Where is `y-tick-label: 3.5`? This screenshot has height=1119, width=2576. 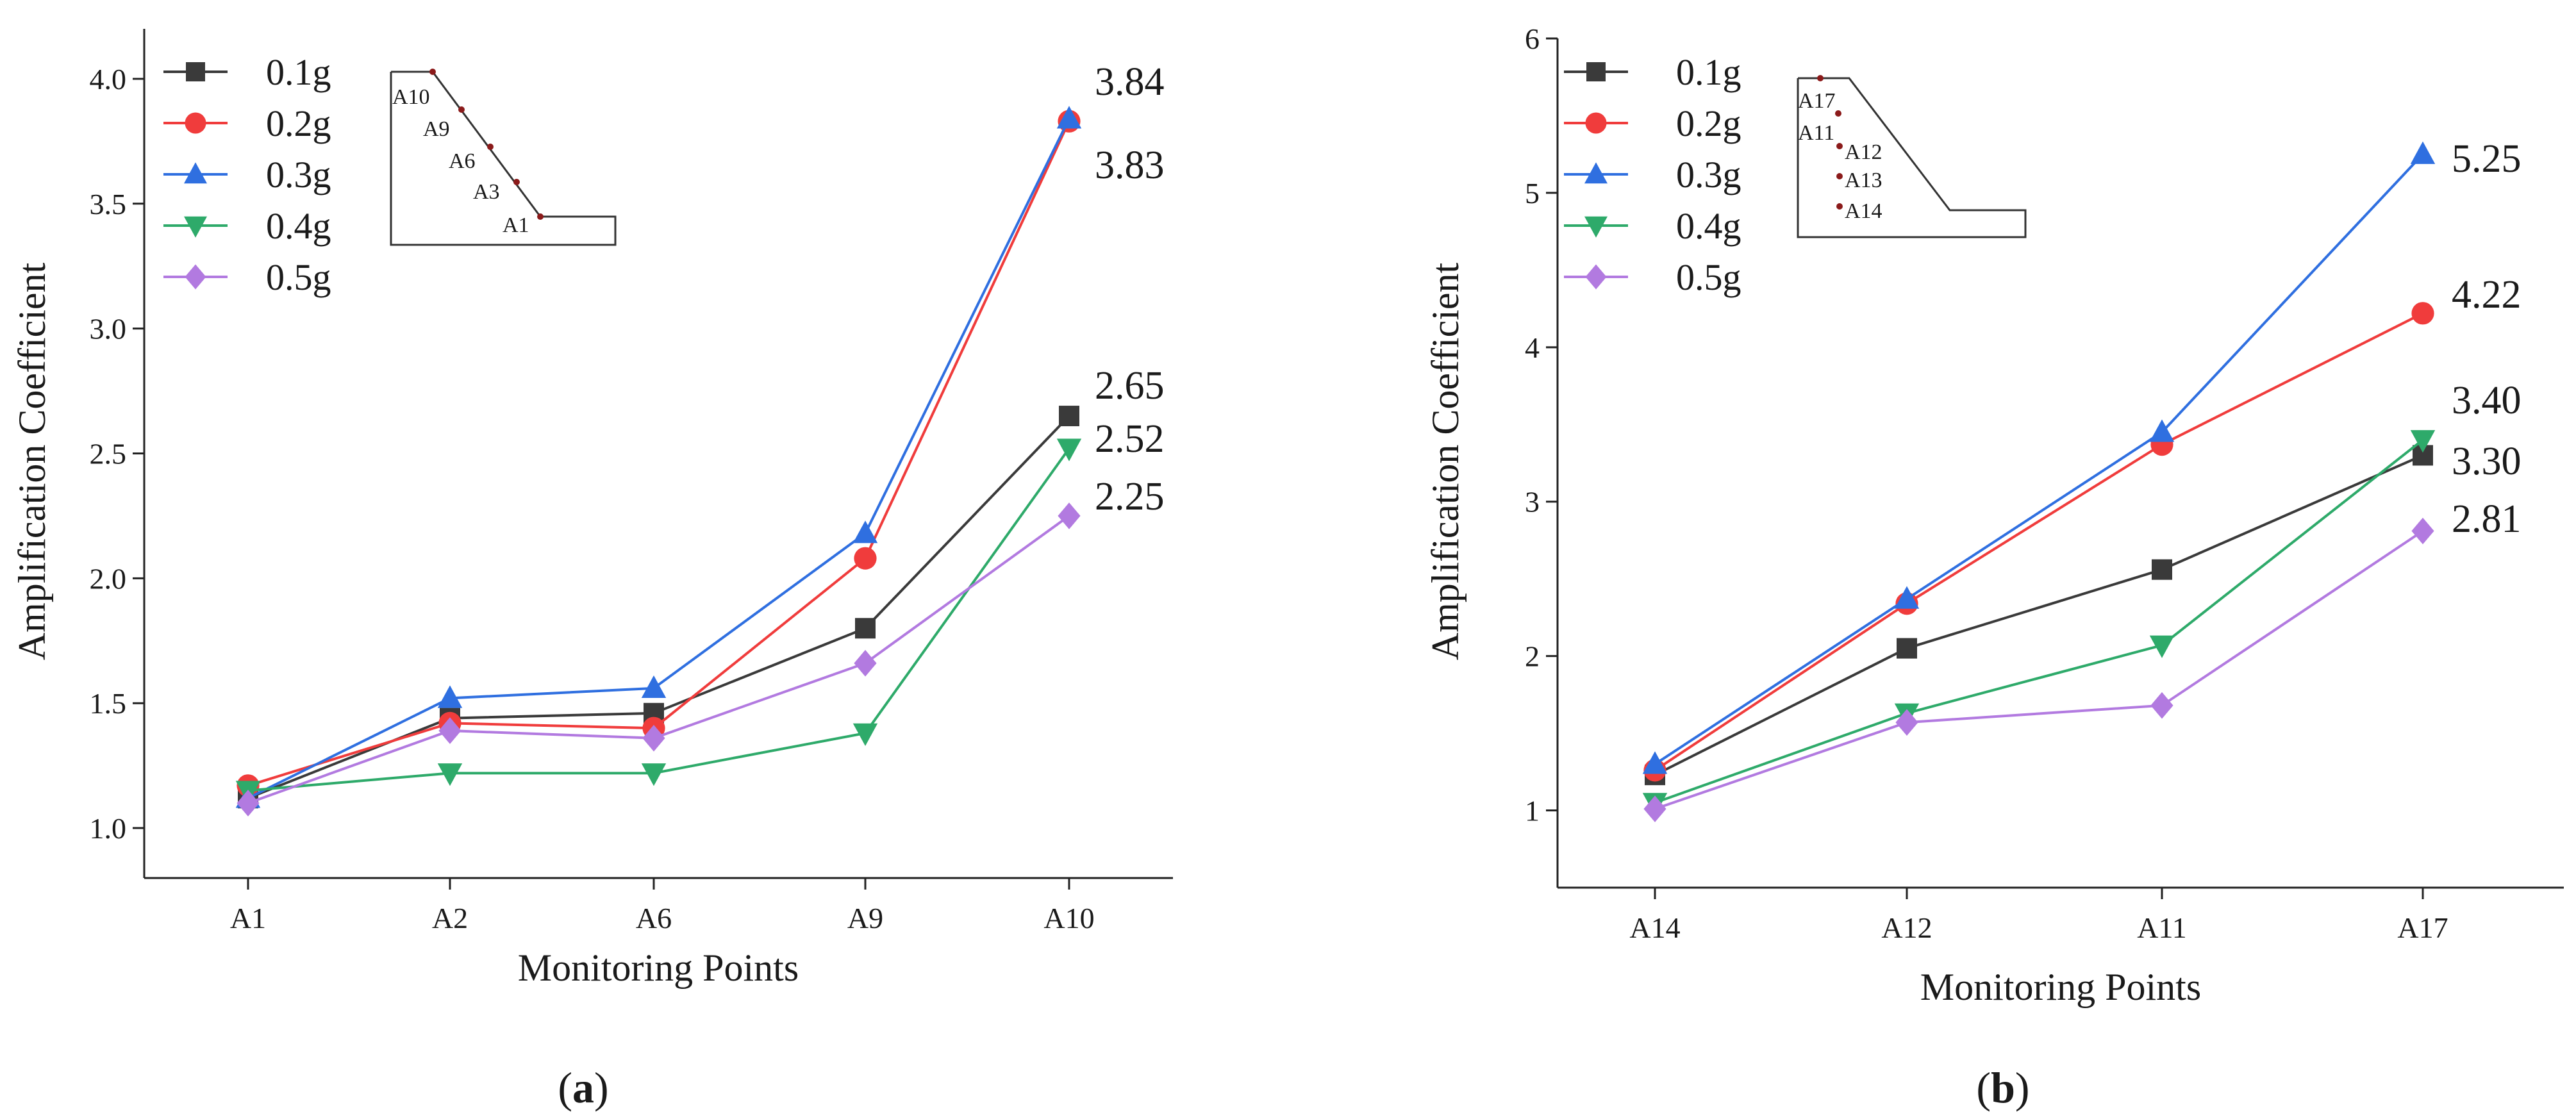
y-tick-label: 3.5 is located at coordinates (108, 204).